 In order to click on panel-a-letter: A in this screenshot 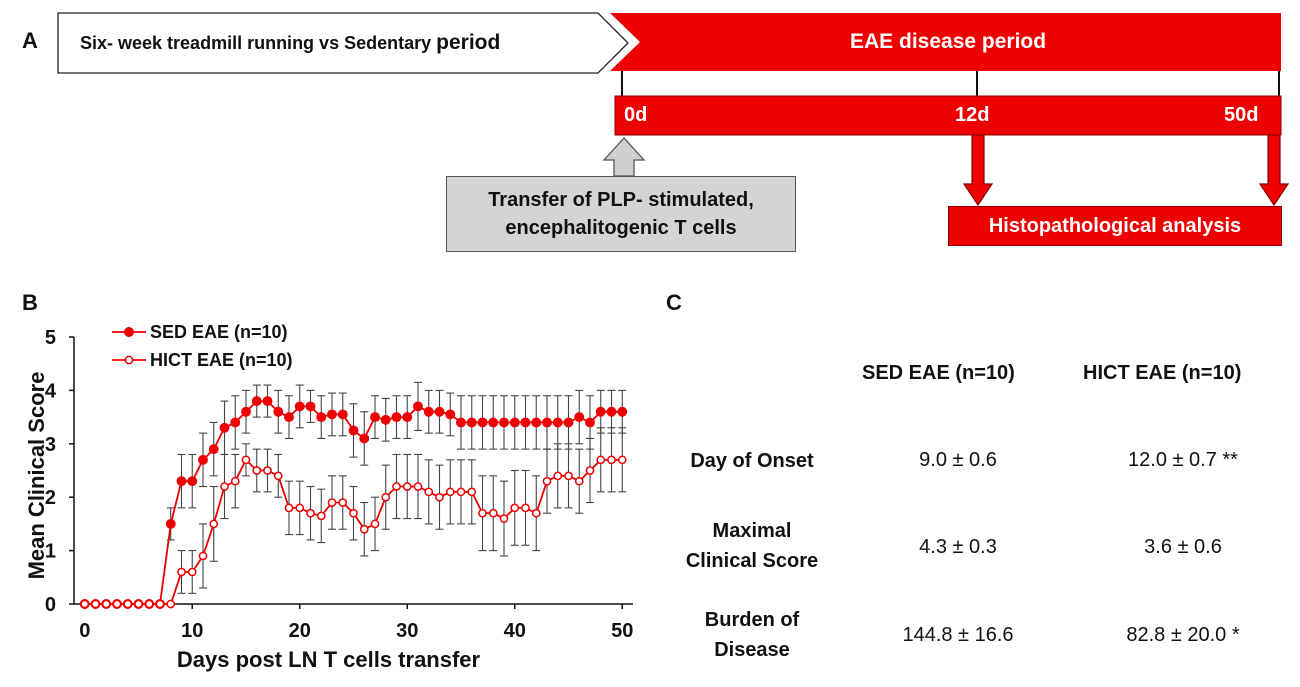, I will do `click(30, 40)`.